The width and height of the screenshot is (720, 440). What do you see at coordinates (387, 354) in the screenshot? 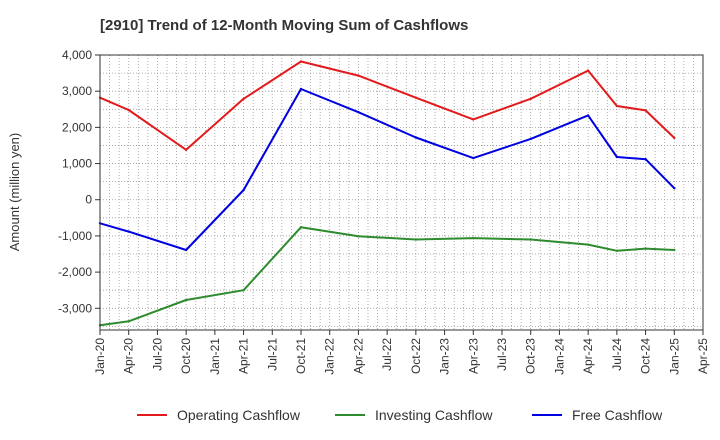
I see `x-tick-label: Jul-22` at bounding box center [387, 354].